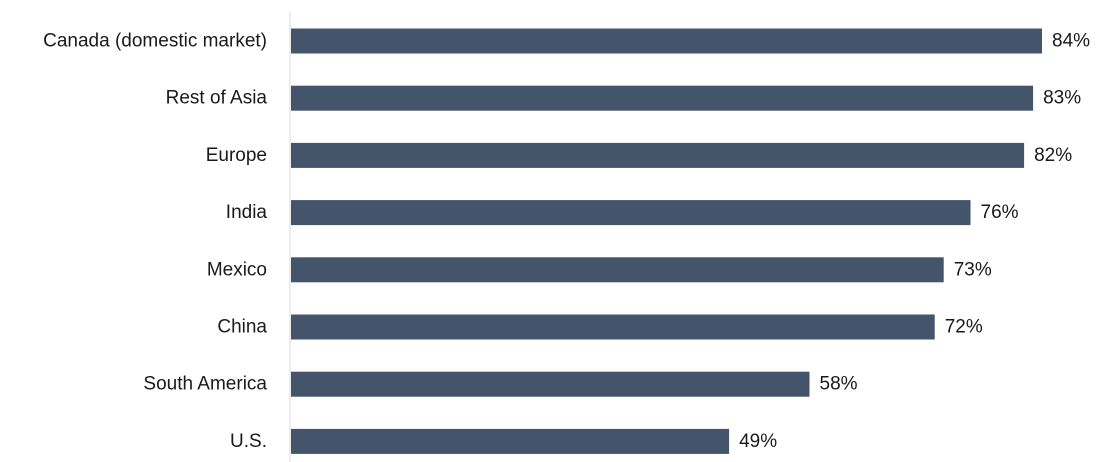 The width and height of the screenshot is (1104, 462). Describe the element at coordinates (1071, 41) in the screenshot. I see `value-label: 84%` at that location.